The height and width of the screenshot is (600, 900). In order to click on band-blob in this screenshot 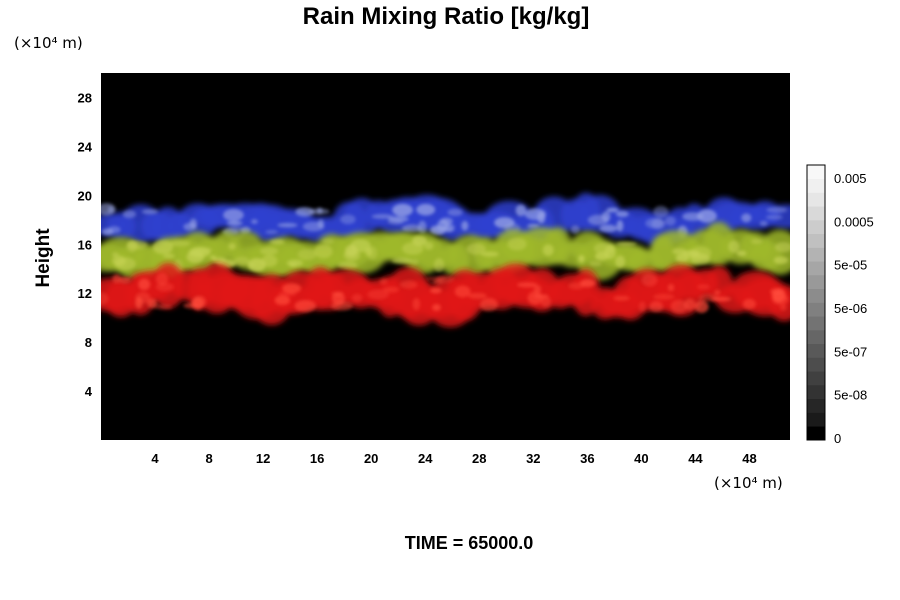, I will do `click(774, 252)`.